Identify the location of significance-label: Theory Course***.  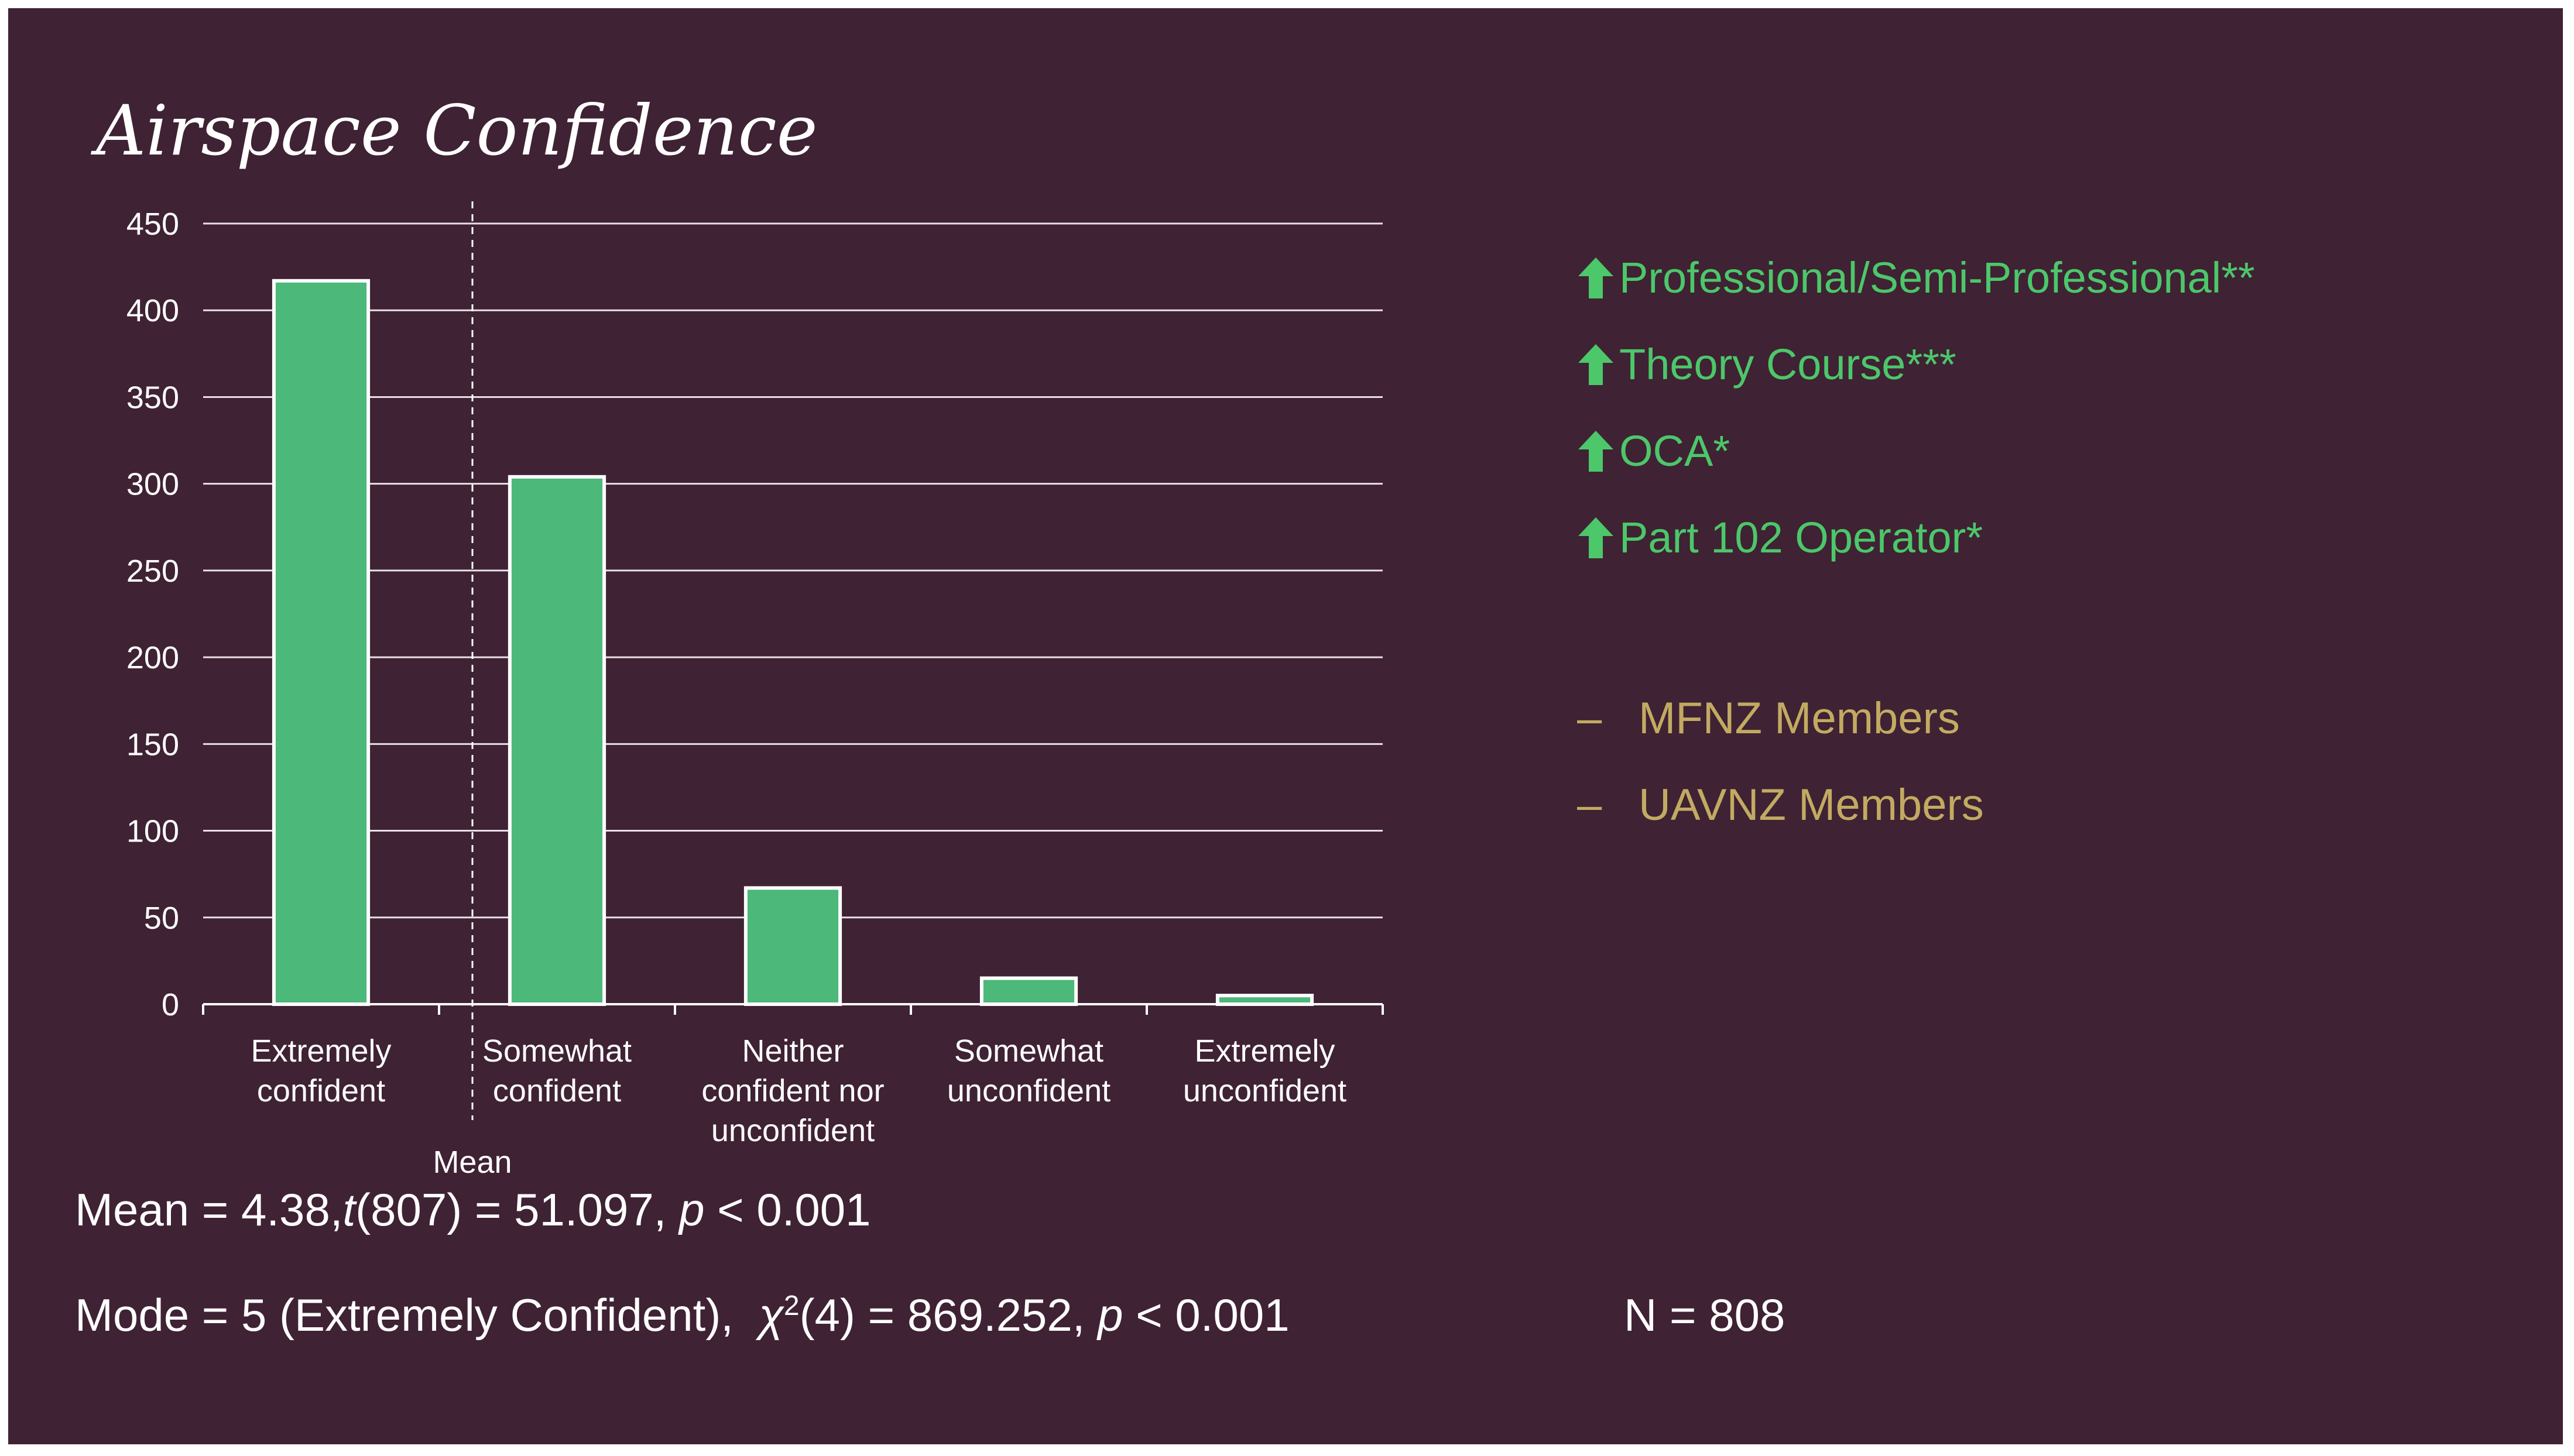
(1787, 364).